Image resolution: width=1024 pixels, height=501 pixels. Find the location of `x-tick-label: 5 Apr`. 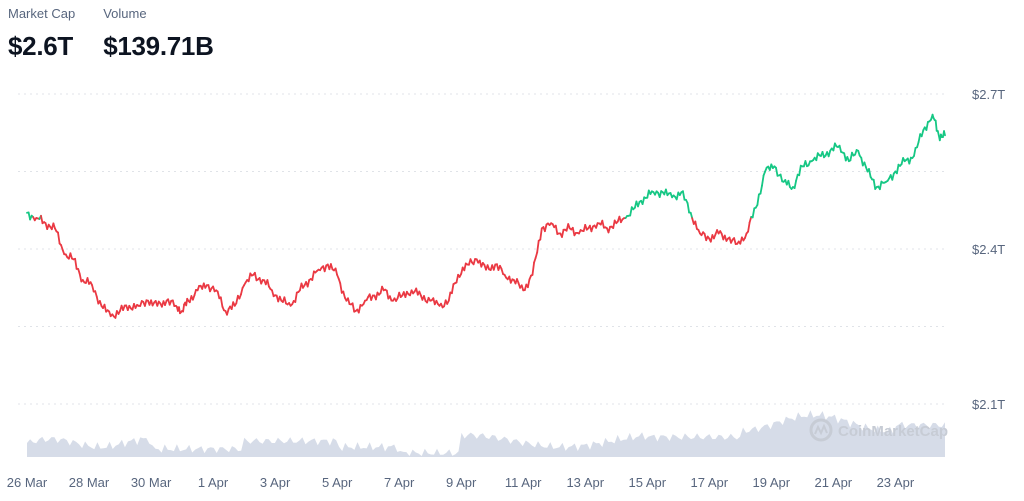

x-tick-label: 5 Apr is located at coordinates (337, 482).